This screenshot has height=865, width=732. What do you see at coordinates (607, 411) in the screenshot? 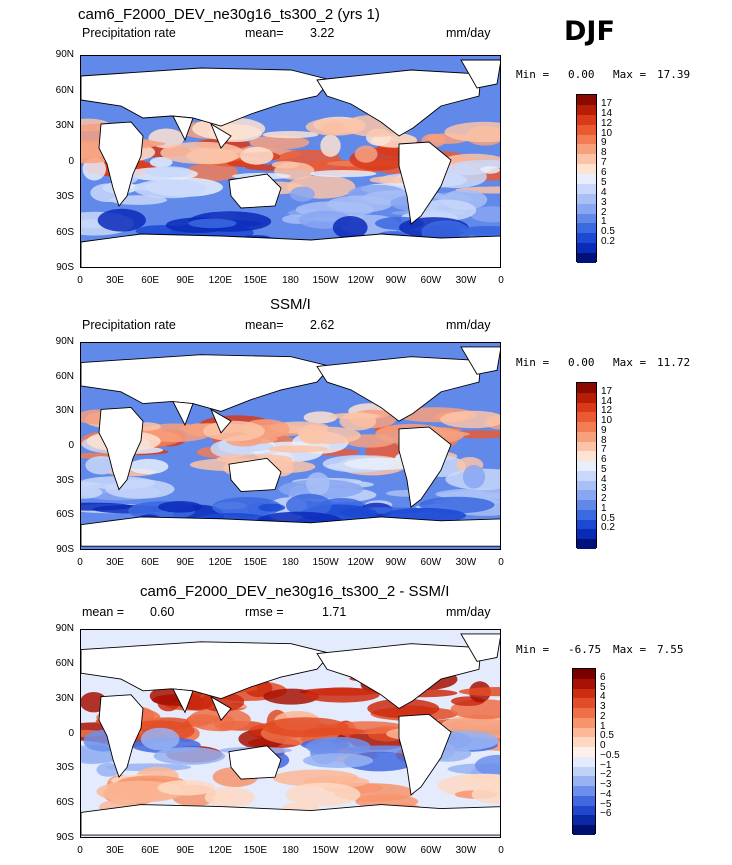
I see `colorbar-label: 12` at bounding box center [607, 411].